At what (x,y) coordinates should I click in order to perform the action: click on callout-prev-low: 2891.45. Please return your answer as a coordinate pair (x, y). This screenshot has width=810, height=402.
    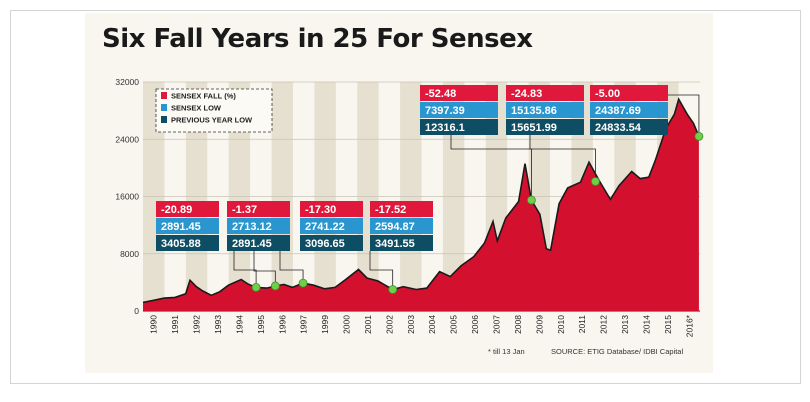
    Looking at the image, I should click on (252, 244).